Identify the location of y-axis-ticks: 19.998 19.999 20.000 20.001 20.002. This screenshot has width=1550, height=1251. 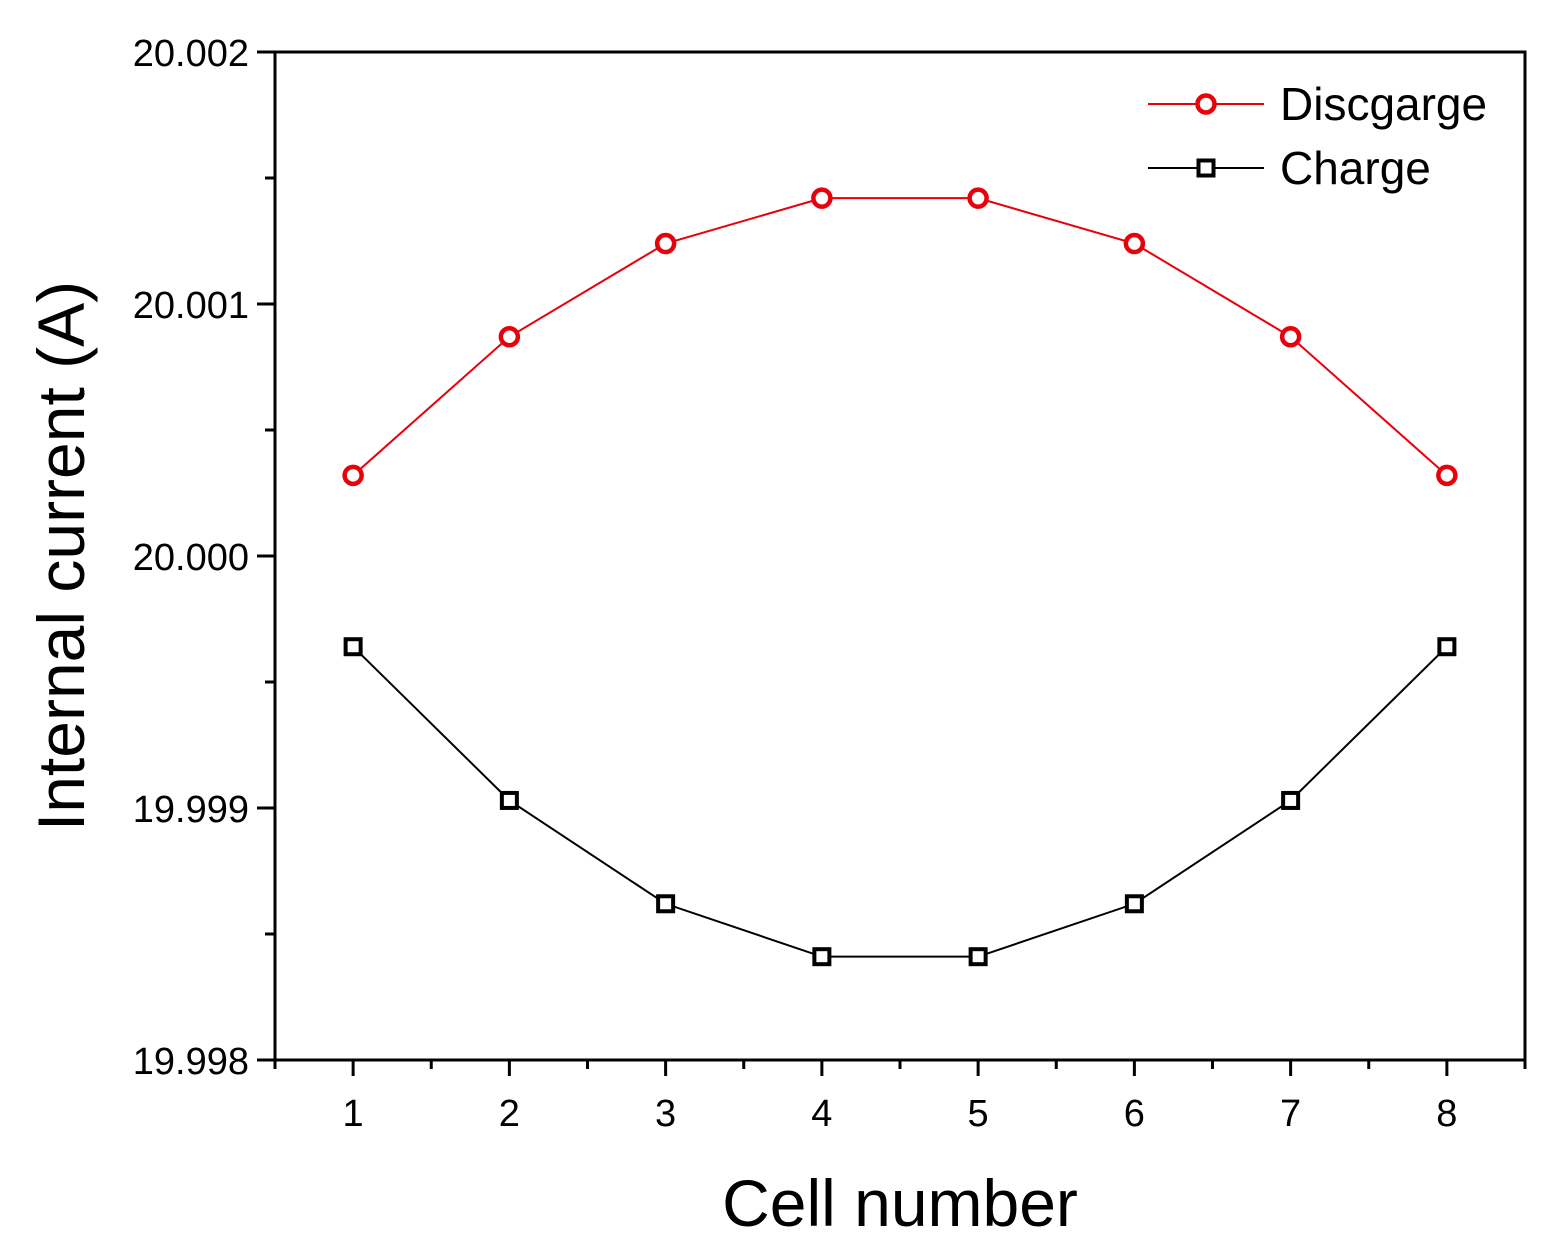
(204, 558).